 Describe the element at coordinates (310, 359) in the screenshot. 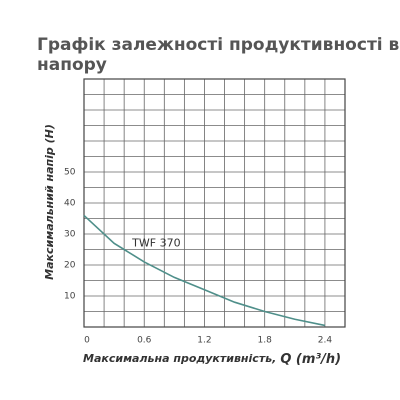

I see `x-unit-label: Q (m³/h)` at that location.